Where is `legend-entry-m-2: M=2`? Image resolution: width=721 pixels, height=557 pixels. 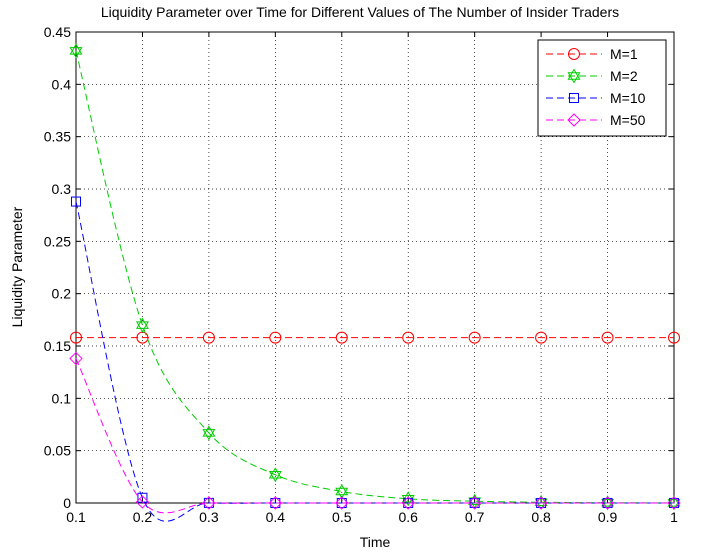 legend-entry-m-2: M=2 is located at coordinates (592, 76).